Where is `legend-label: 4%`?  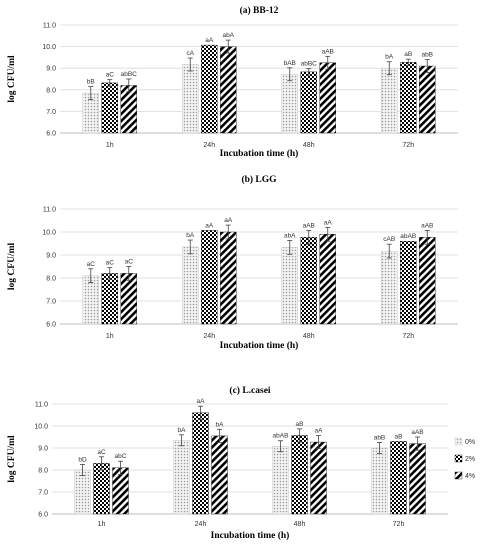 legend-label: 4% is located at coordinates (470, 476).